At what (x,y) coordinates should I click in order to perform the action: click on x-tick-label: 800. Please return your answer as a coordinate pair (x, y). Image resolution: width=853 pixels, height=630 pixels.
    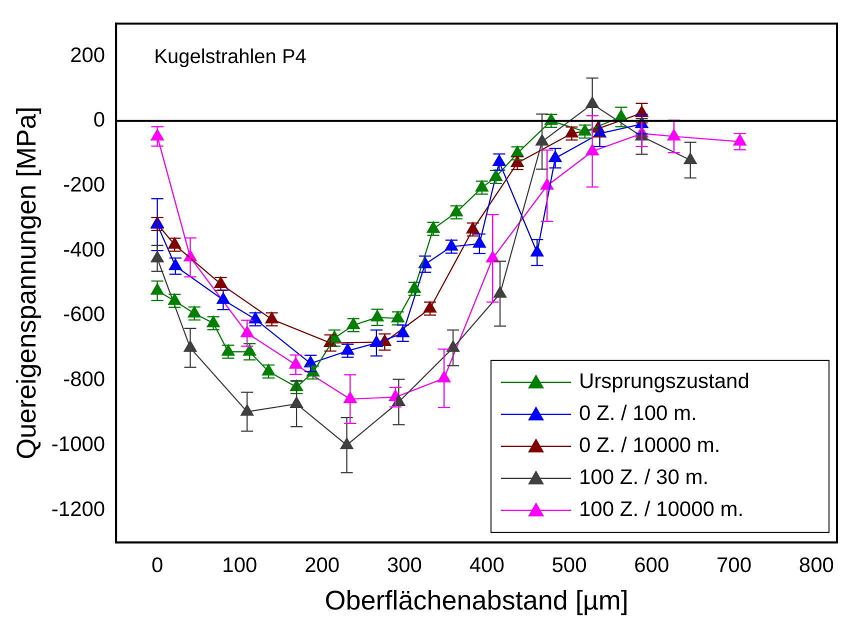
    Looking at the image, I should click on (816, 565).